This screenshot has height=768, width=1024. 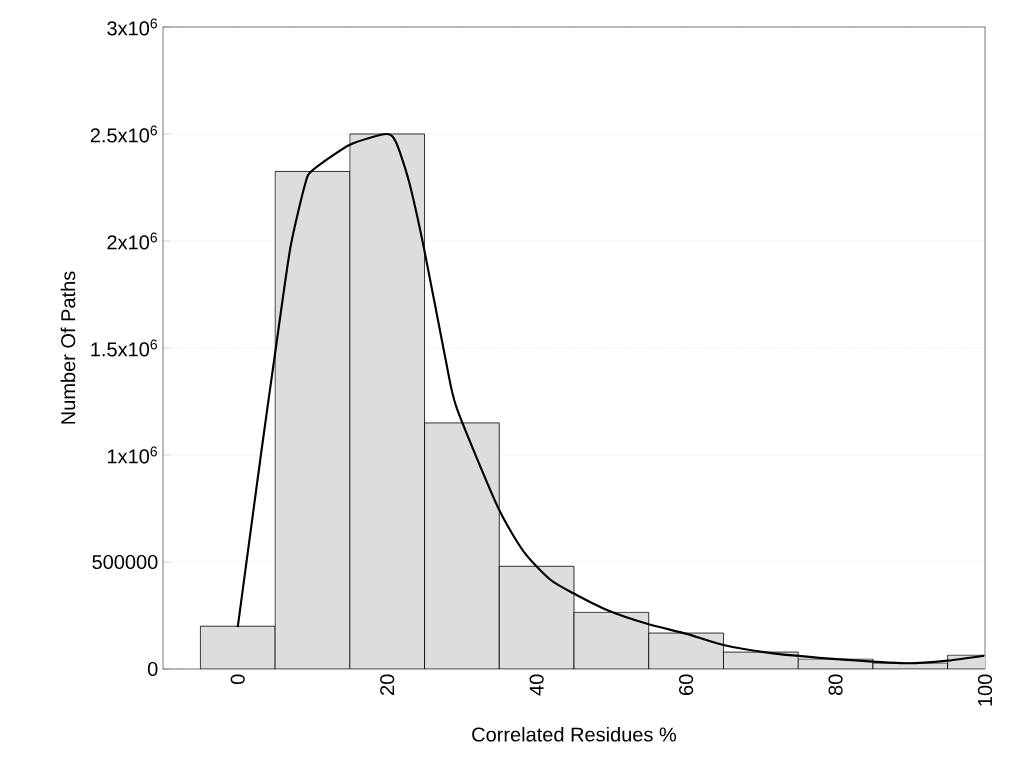 What do you see at coordinates (237, 679) in the screenshot?
I see `x-tick-label: 0` at bounding box center [237, 679].